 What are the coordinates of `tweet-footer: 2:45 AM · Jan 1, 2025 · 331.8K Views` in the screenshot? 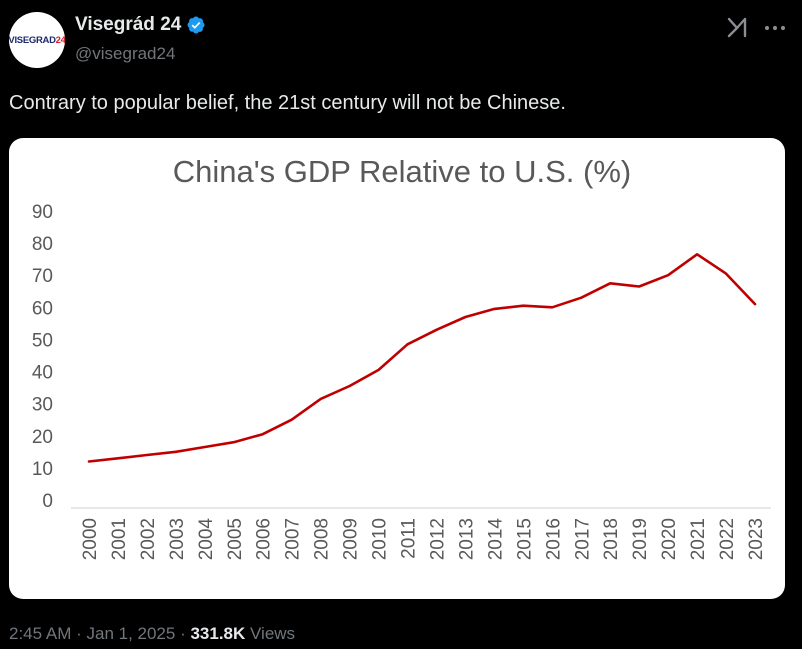 It's located at (152, 634).